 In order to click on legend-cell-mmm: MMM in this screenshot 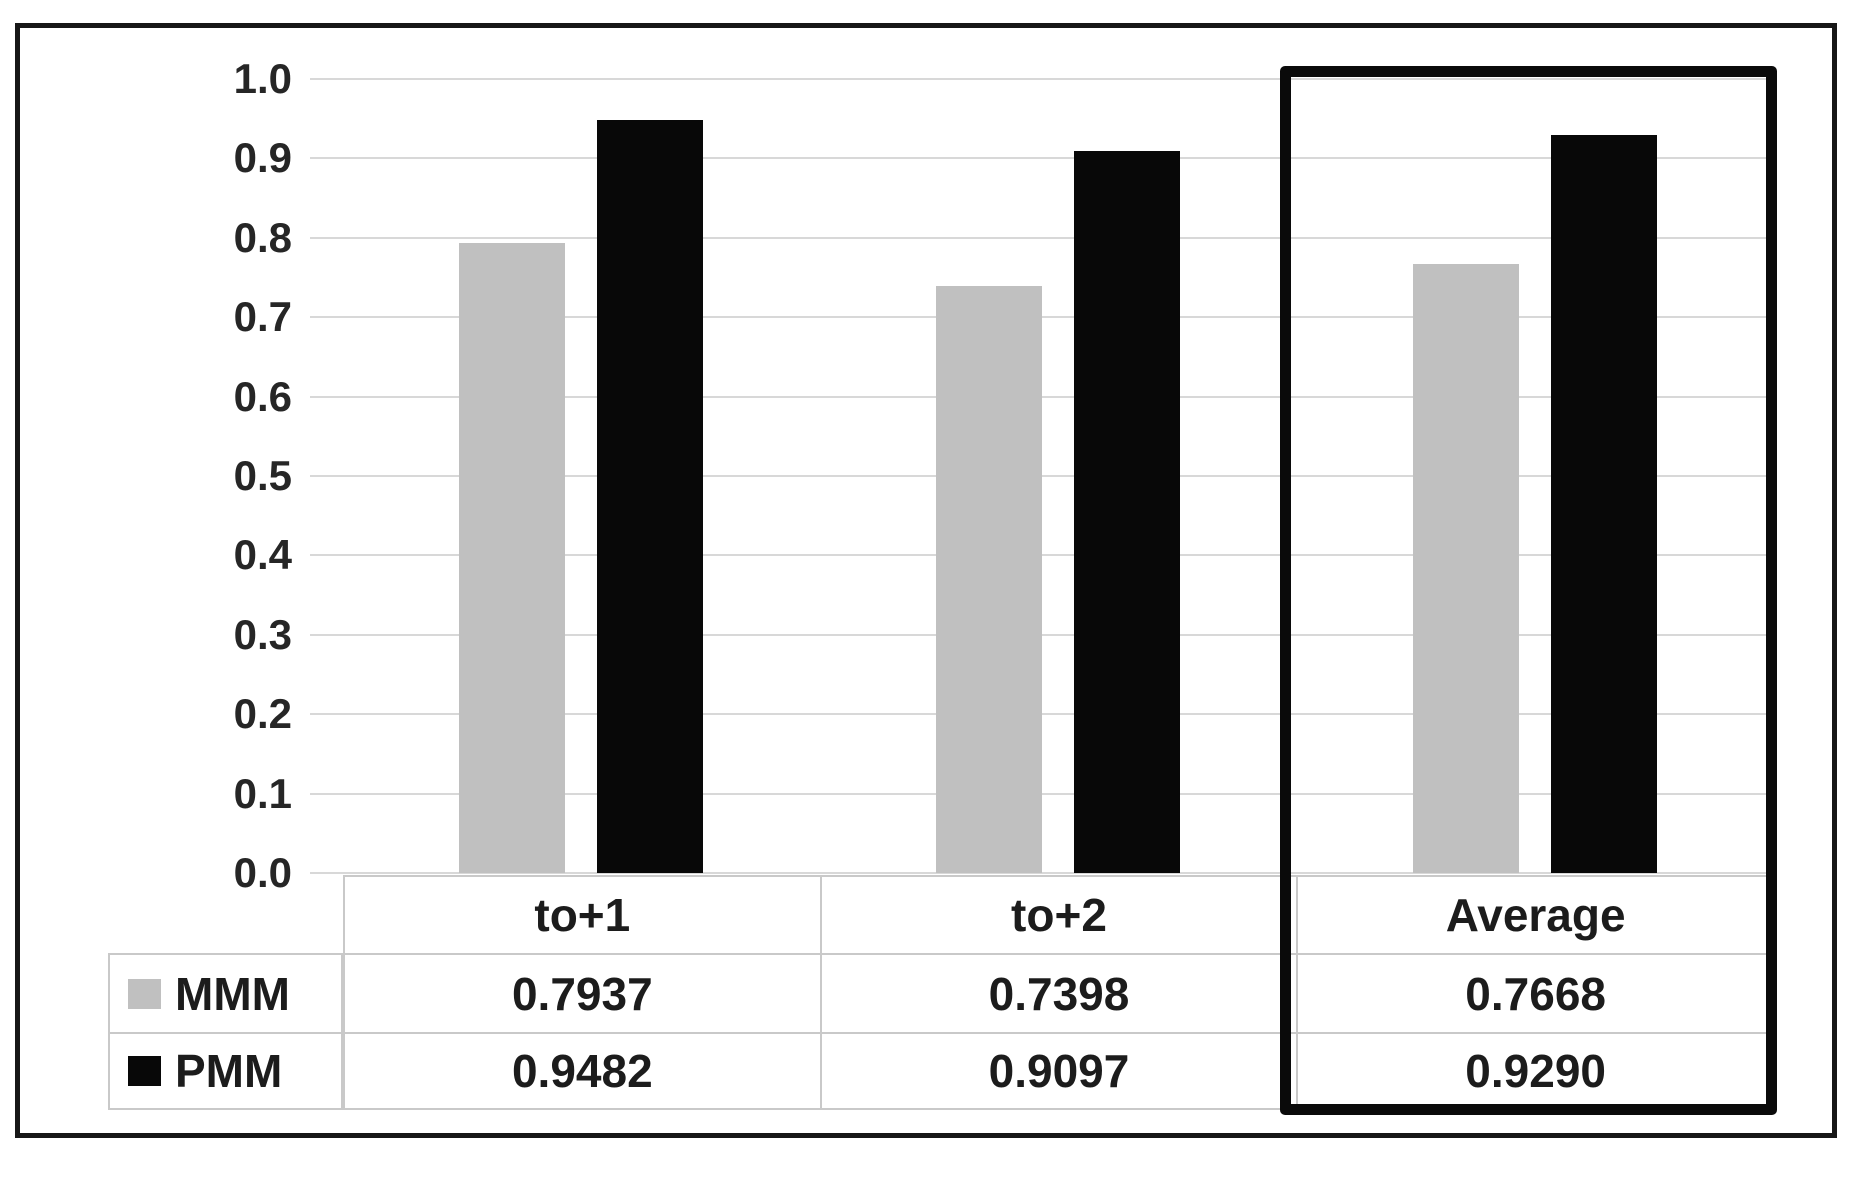, I will do `click(225, 993)`.